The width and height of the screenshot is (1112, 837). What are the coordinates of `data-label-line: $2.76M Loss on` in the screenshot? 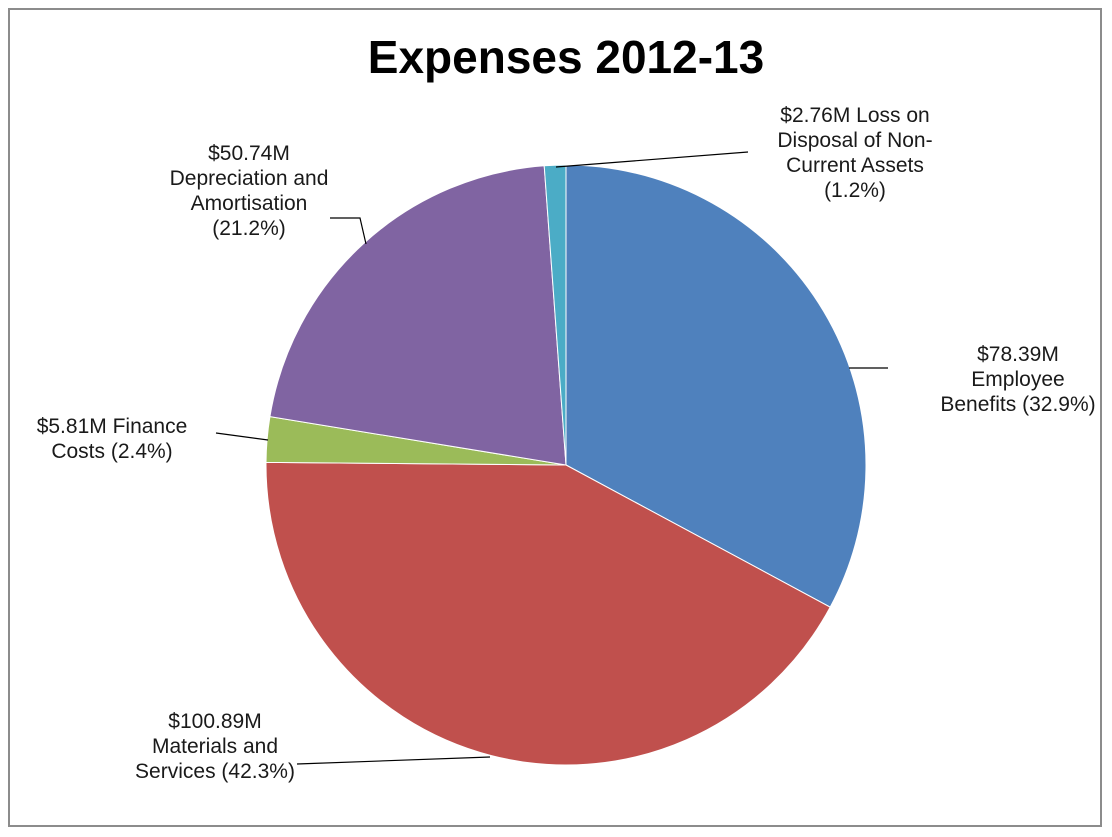 It's located at (854, 115).